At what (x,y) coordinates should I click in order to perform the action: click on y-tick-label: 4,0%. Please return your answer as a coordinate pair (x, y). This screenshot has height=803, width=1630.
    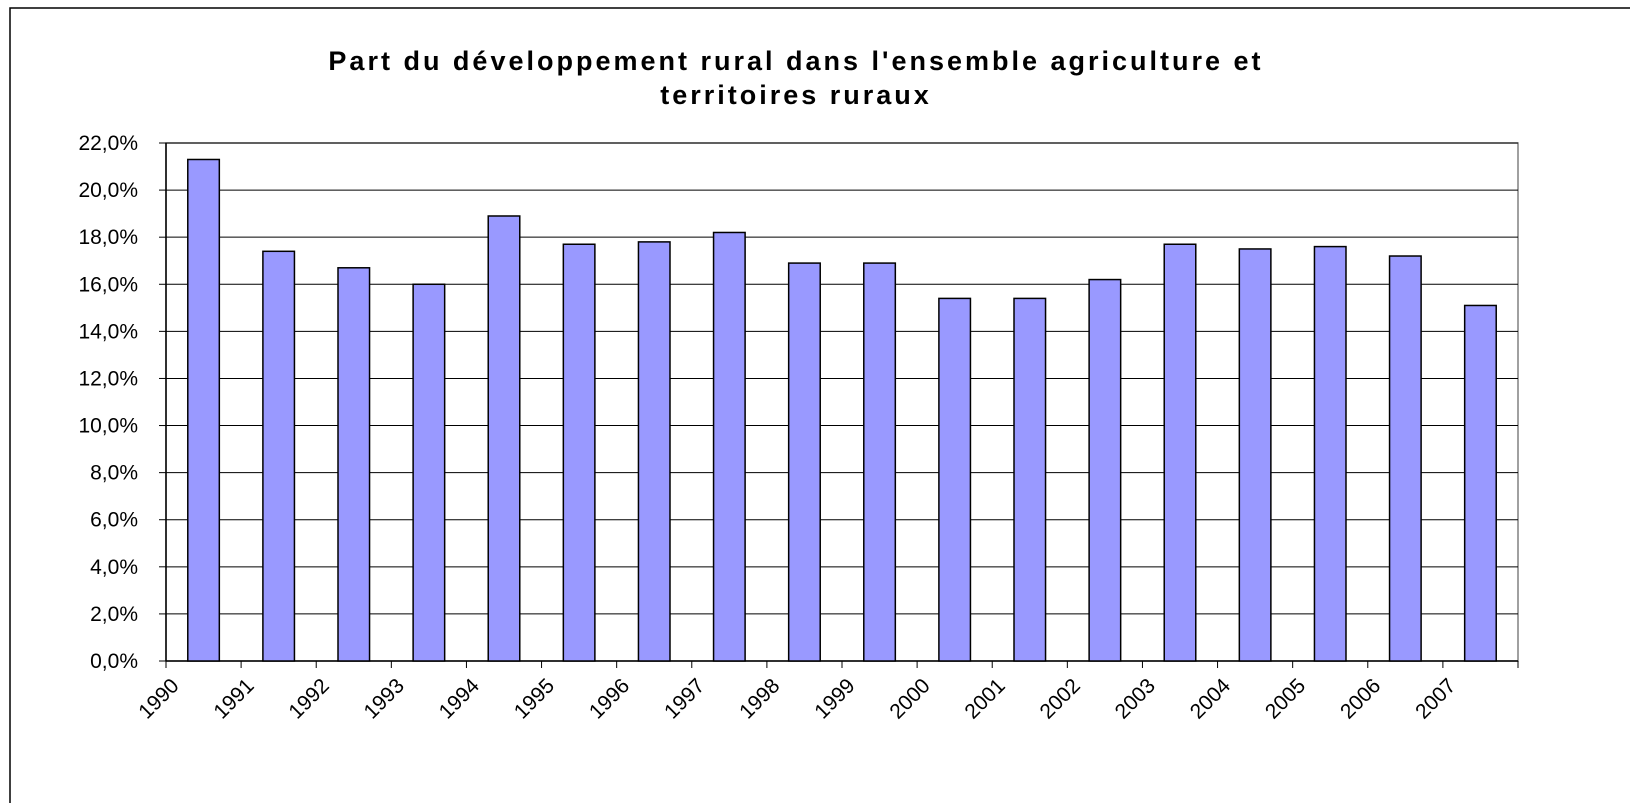
    Looking at the image, I should click on (114, 567).